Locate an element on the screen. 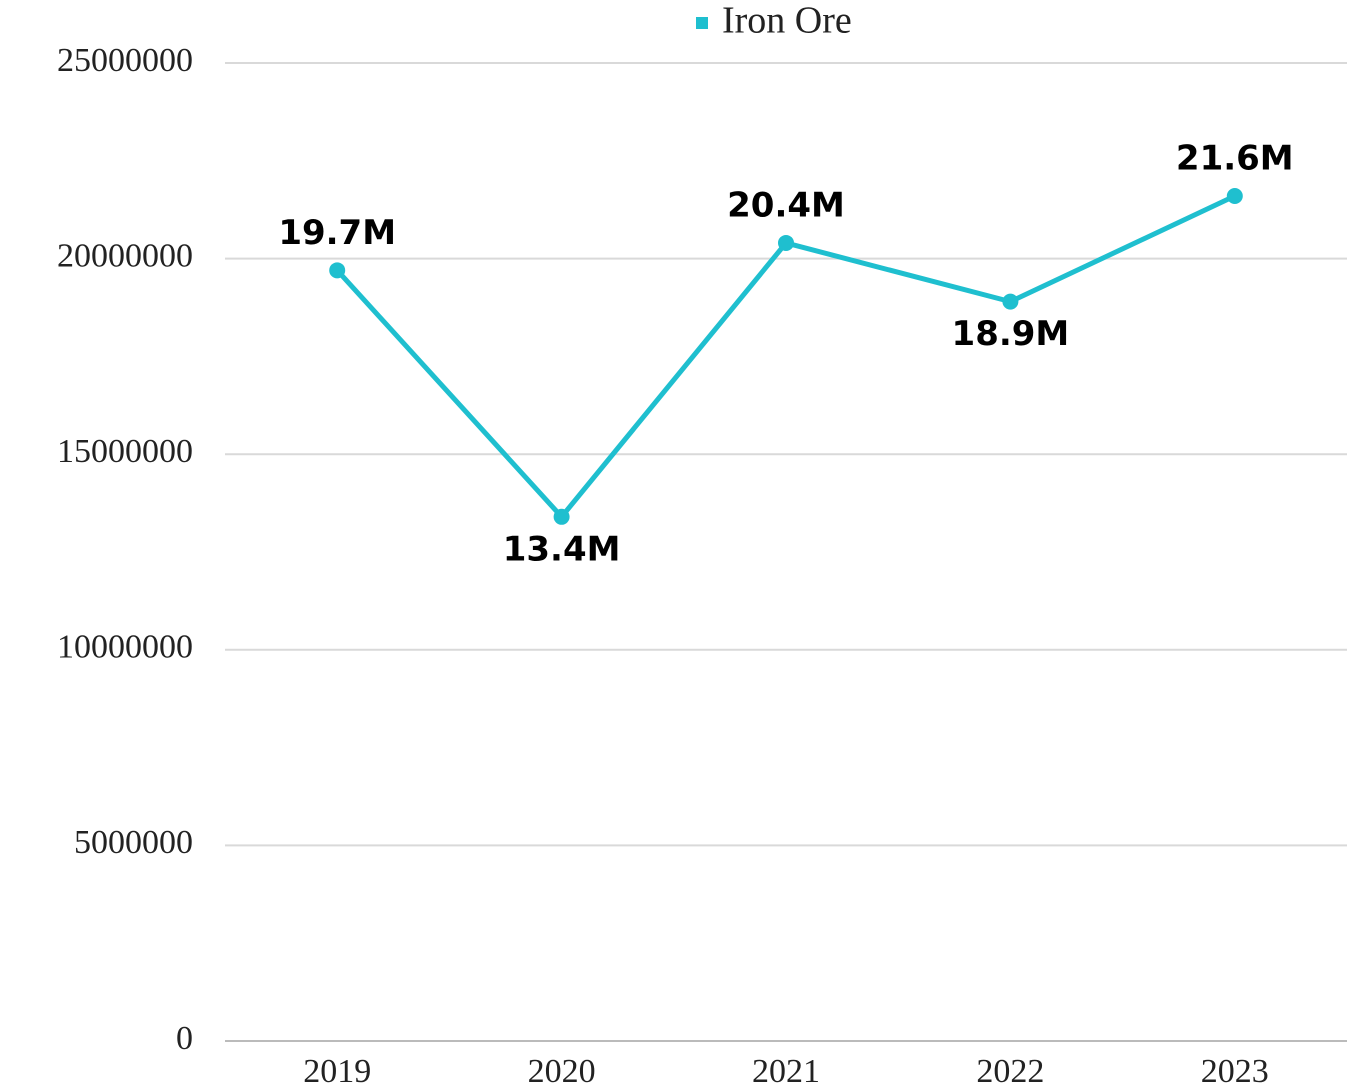  x-tick-label: 2021 is located at coordinates (786, 1071).